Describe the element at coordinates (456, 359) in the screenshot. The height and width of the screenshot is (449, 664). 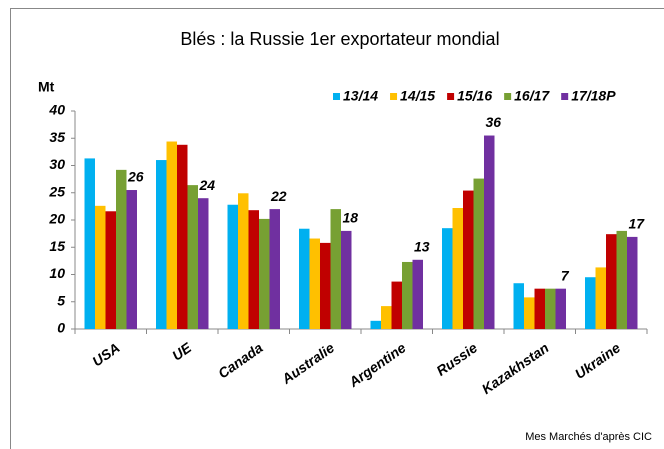
I see `x-tick-label: Russie` at that location.